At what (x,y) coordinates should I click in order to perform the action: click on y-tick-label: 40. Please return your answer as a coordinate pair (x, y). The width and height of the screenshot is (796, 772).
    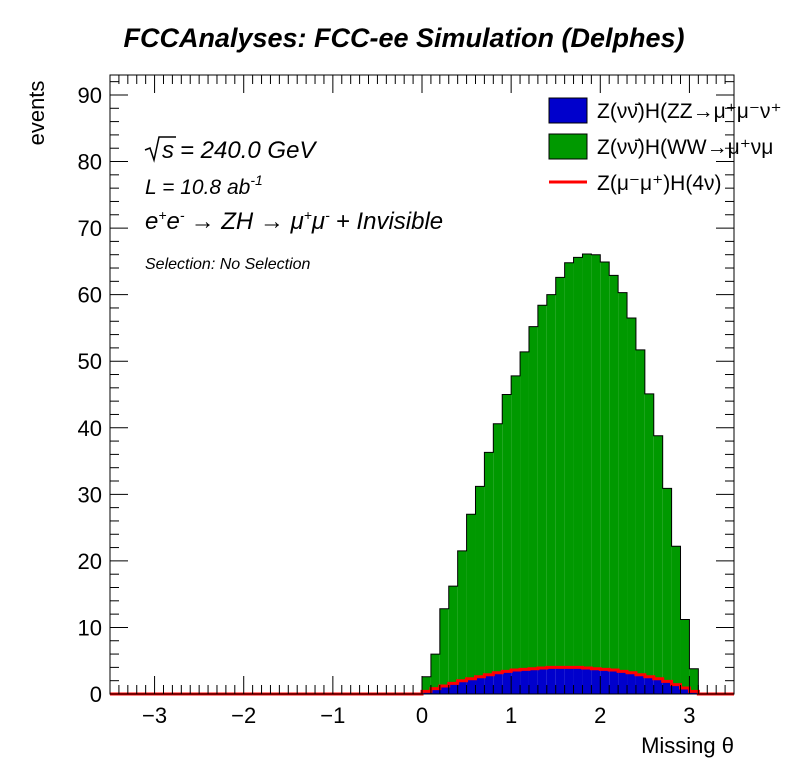
    Looking at the image, I should click on (90, 428).